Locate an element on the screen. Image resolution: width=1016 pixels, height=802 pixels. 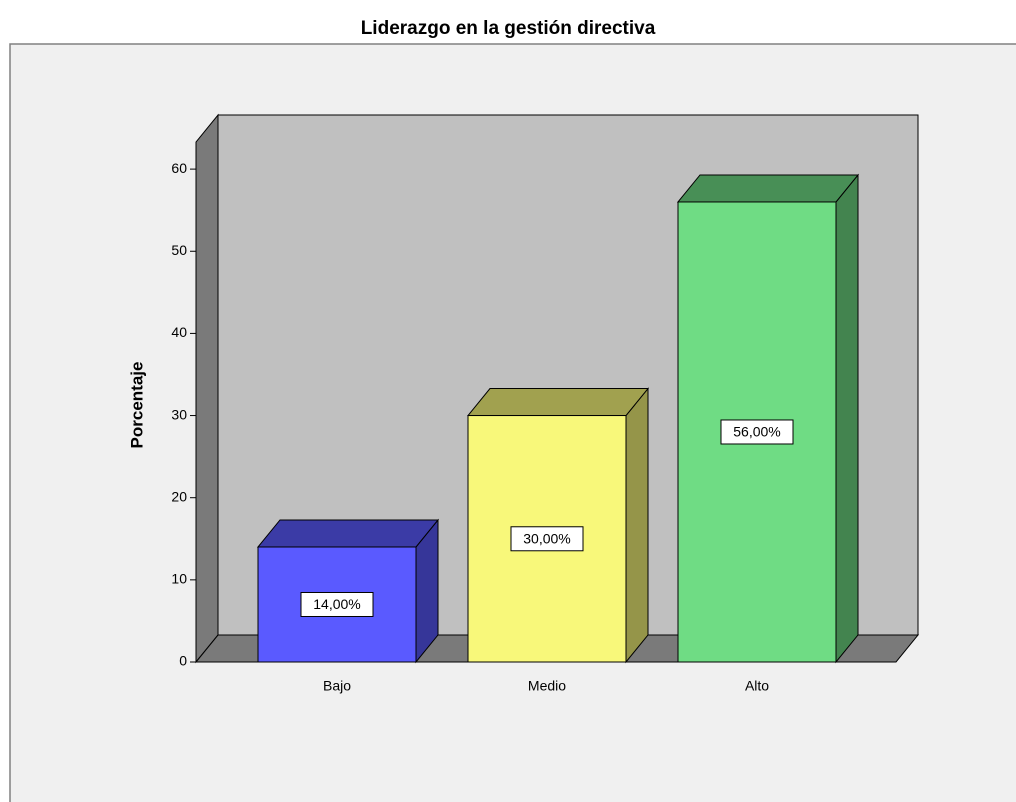
x-tick-label: Bajo is located at coordinates (337, 686).